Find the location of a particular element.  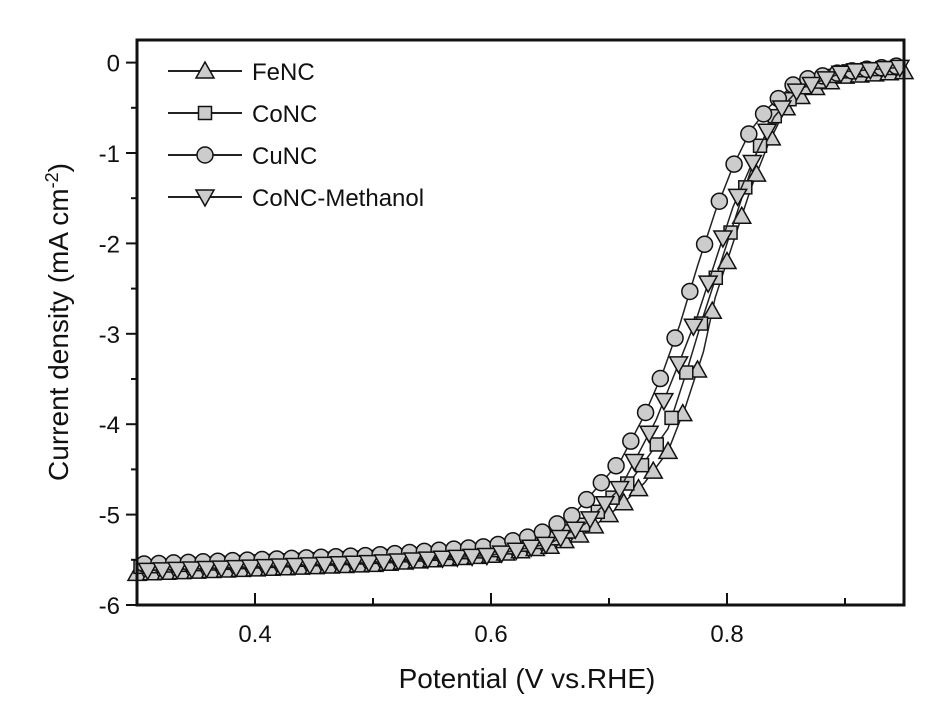

y-tick-label: -5 is located at coordinates (109, 516).